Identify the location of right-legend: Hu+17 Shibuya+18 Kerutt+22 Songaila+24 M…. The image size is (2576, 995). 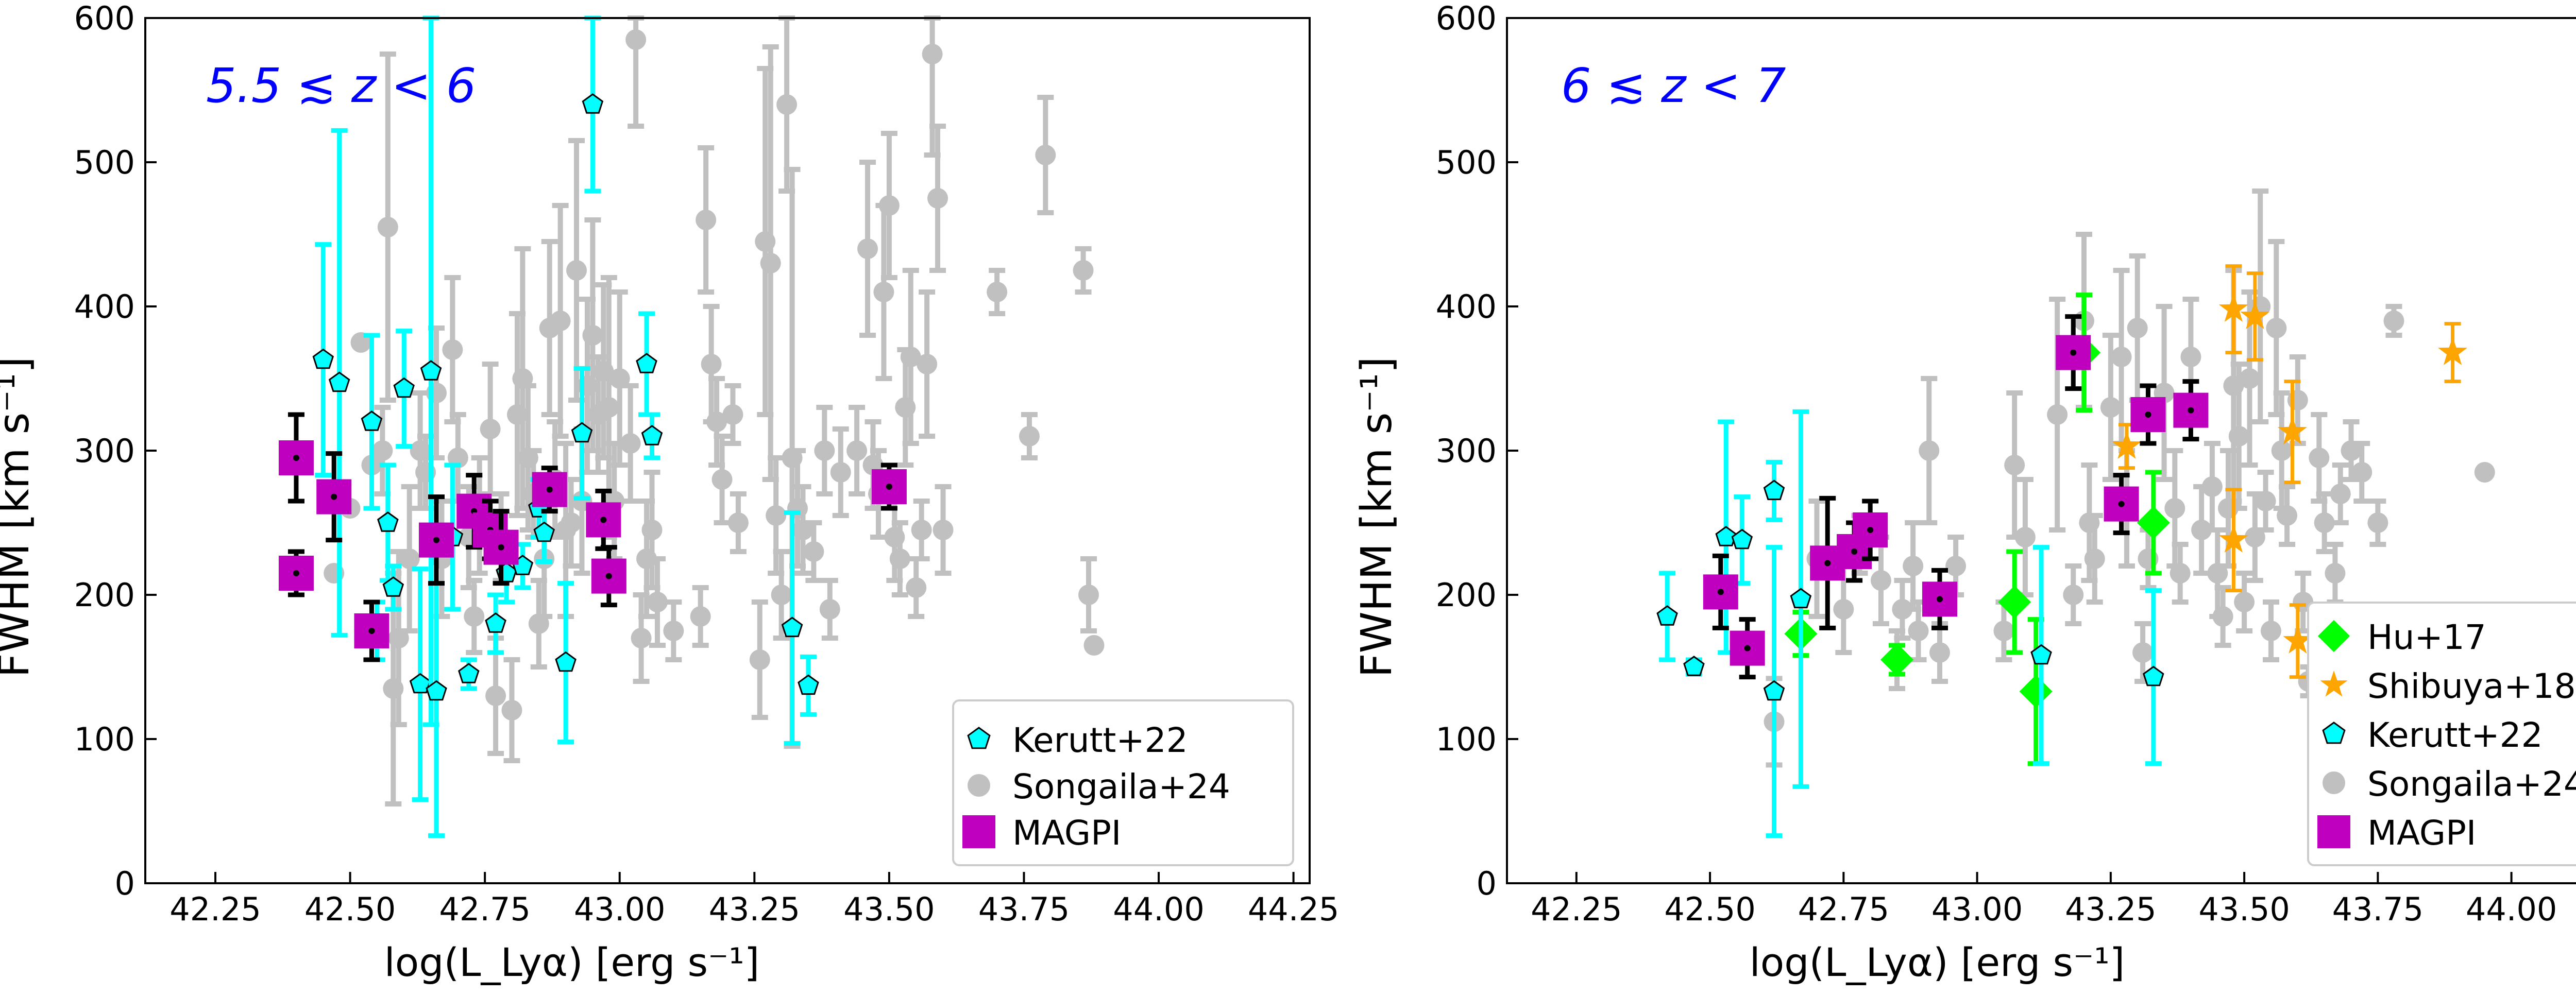
(2441, 734).